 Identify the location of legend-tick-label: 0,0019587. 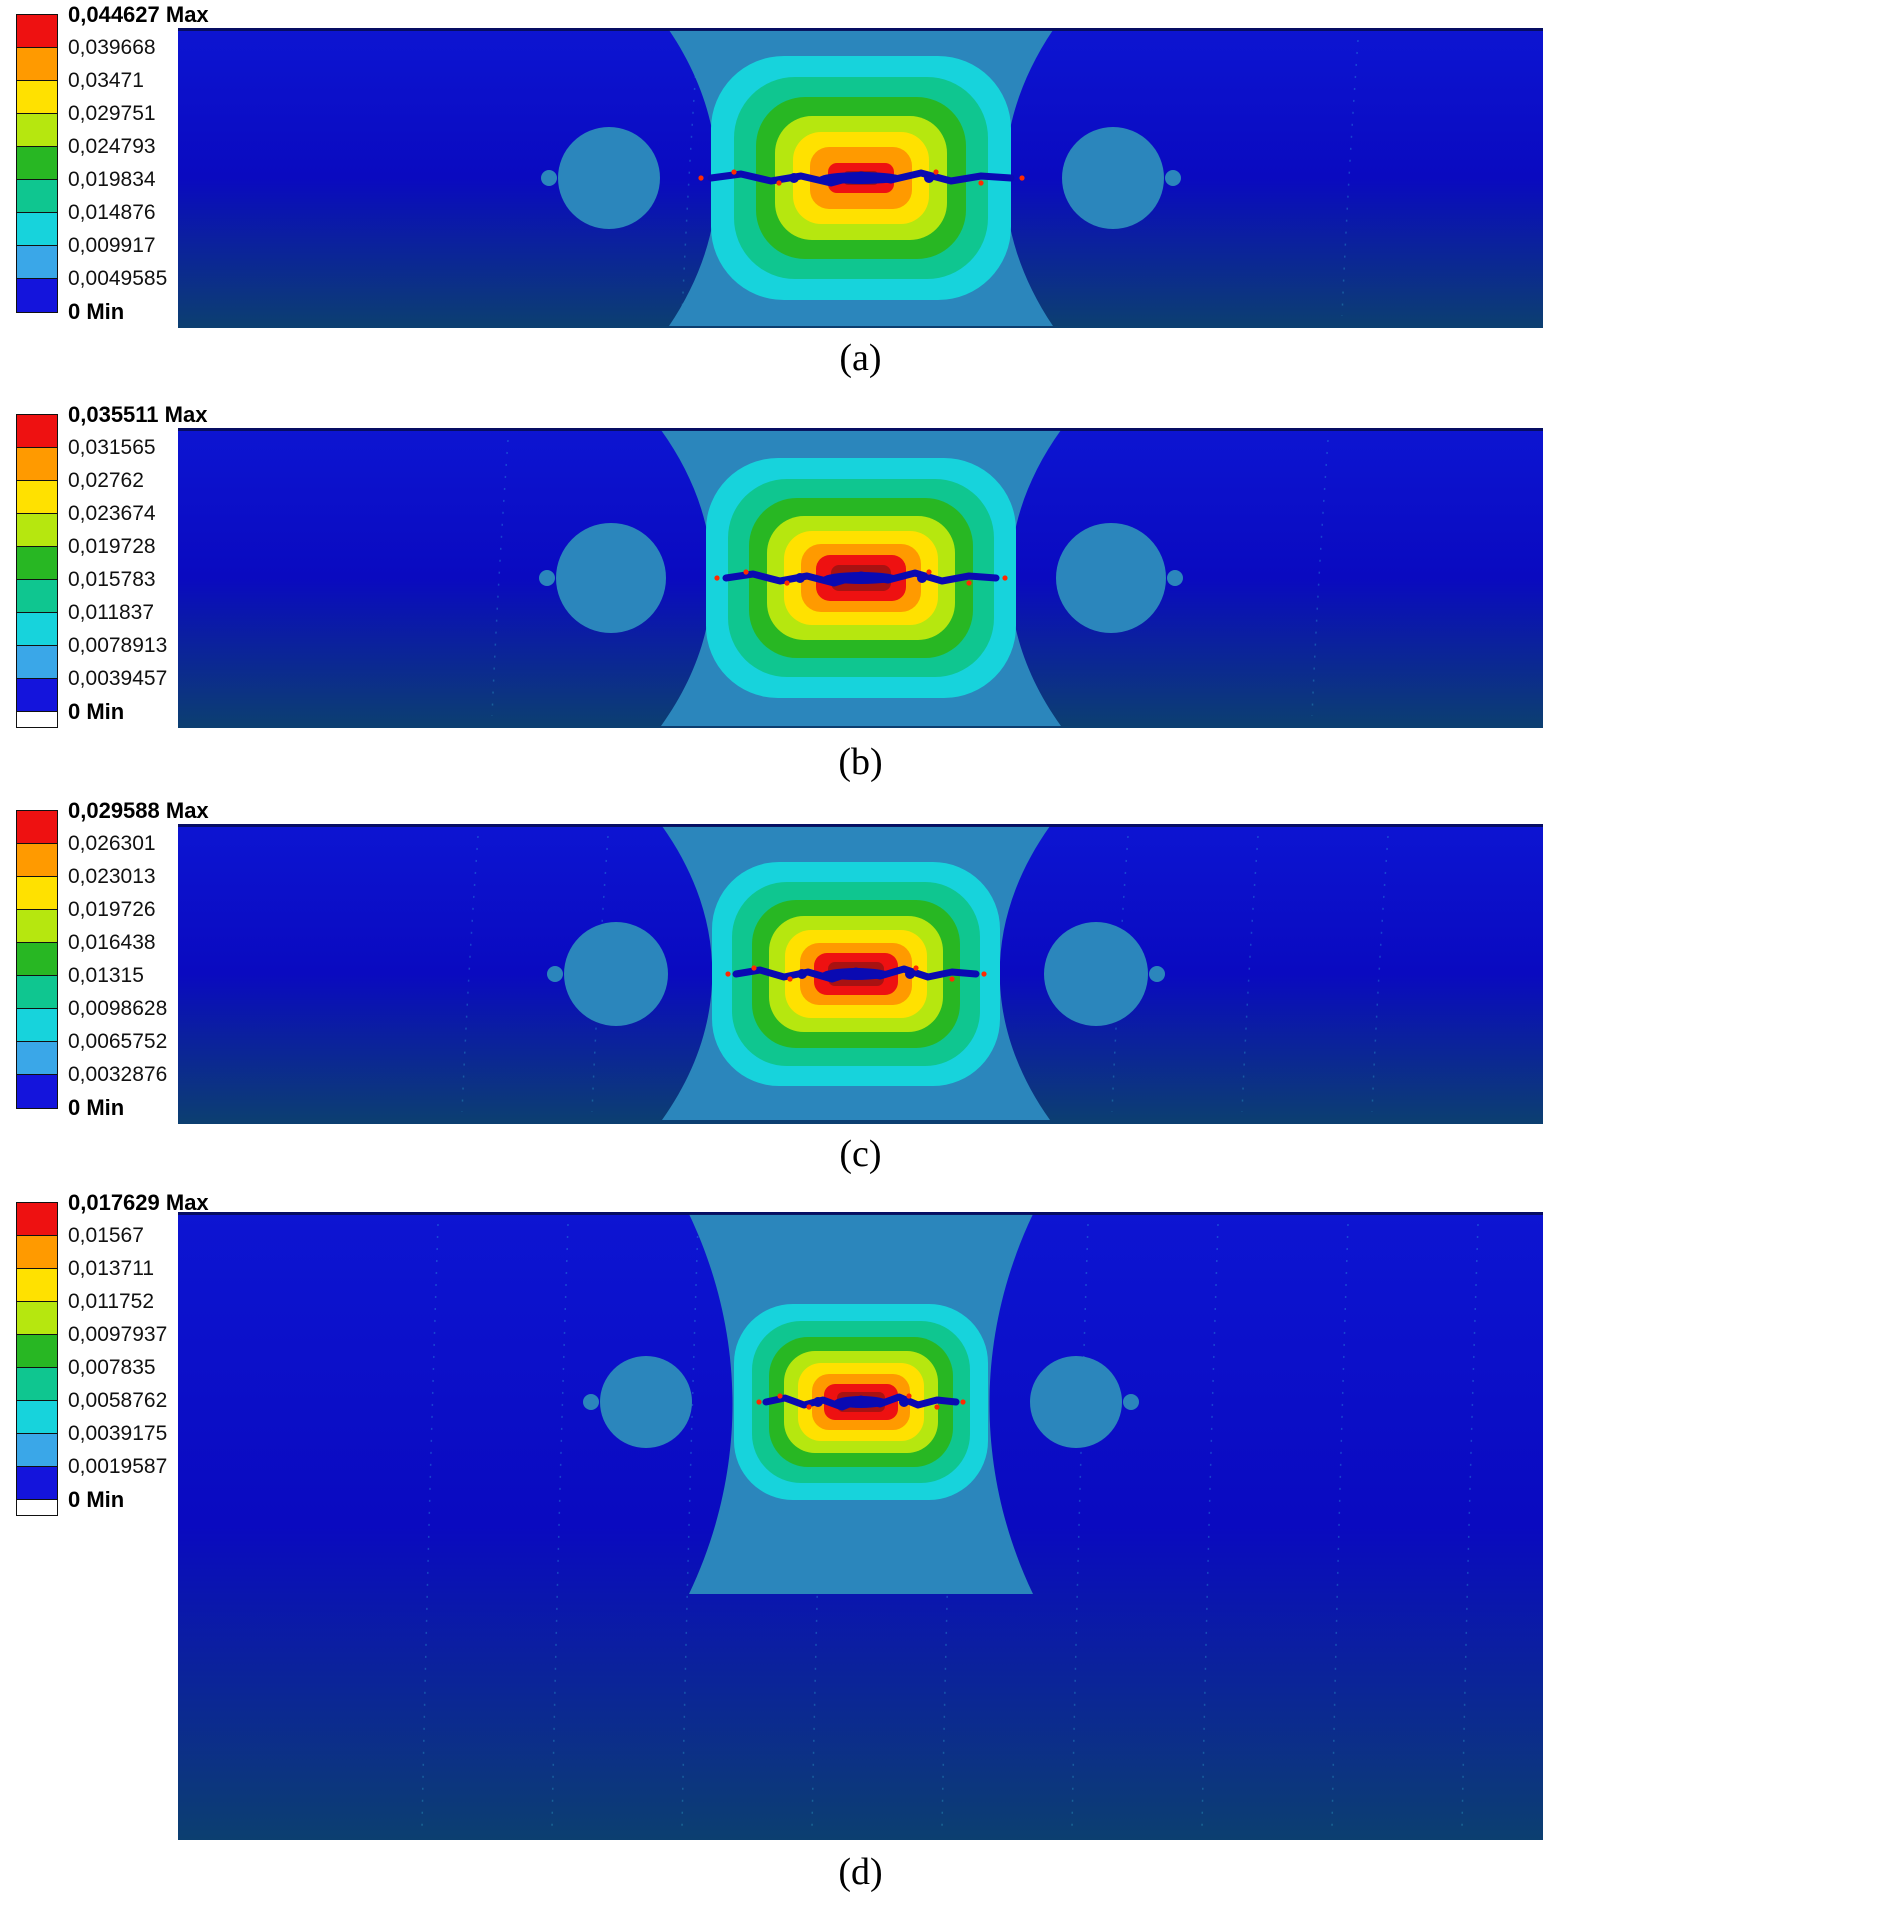
(118, 1466).